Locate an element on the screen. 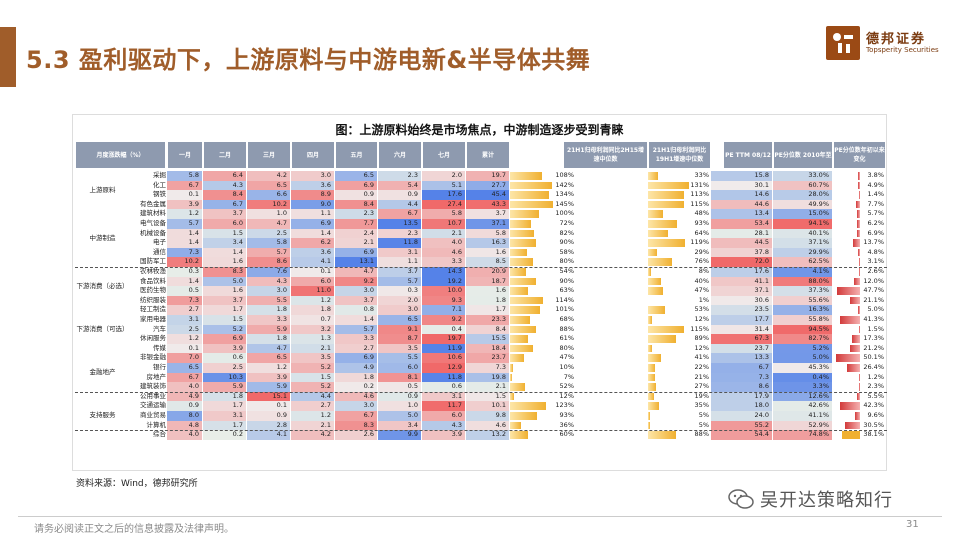 The height and width of the screenshot is (540, 960). bar-value: 68% is located at coordinates (566, 319).